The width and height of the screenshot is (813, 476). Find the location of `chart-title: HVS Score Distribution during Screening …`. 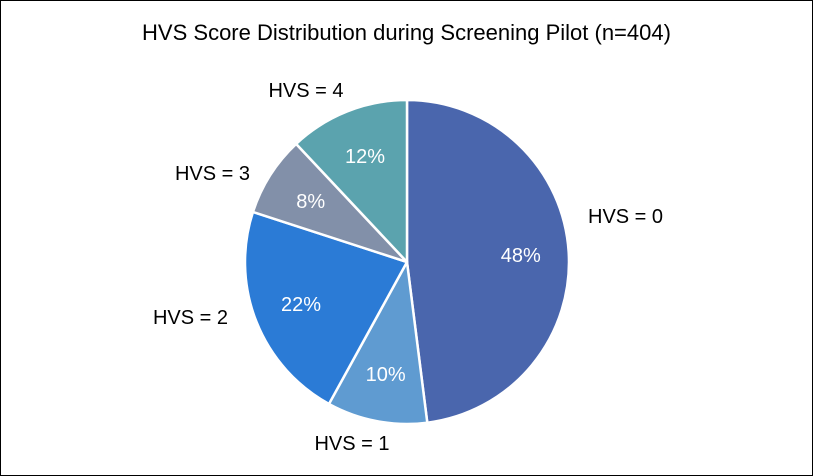

chart-title: HVS Score Distribution during Screening … is located at coordinates (406, 32).